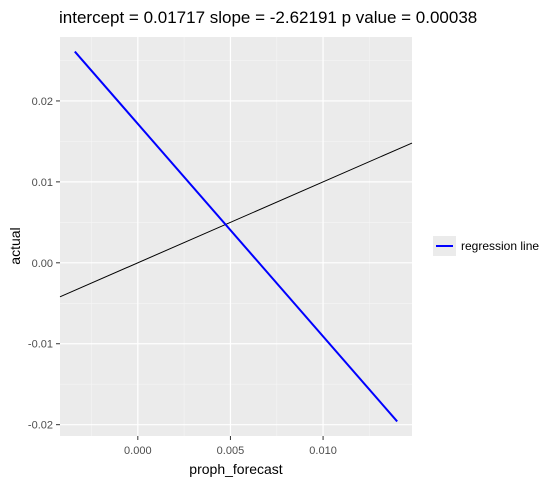  What do you see at coordinates (40, 426) in the screenshot?
I see `y-tick-label: -0.02` at bounding box center [40, 426].